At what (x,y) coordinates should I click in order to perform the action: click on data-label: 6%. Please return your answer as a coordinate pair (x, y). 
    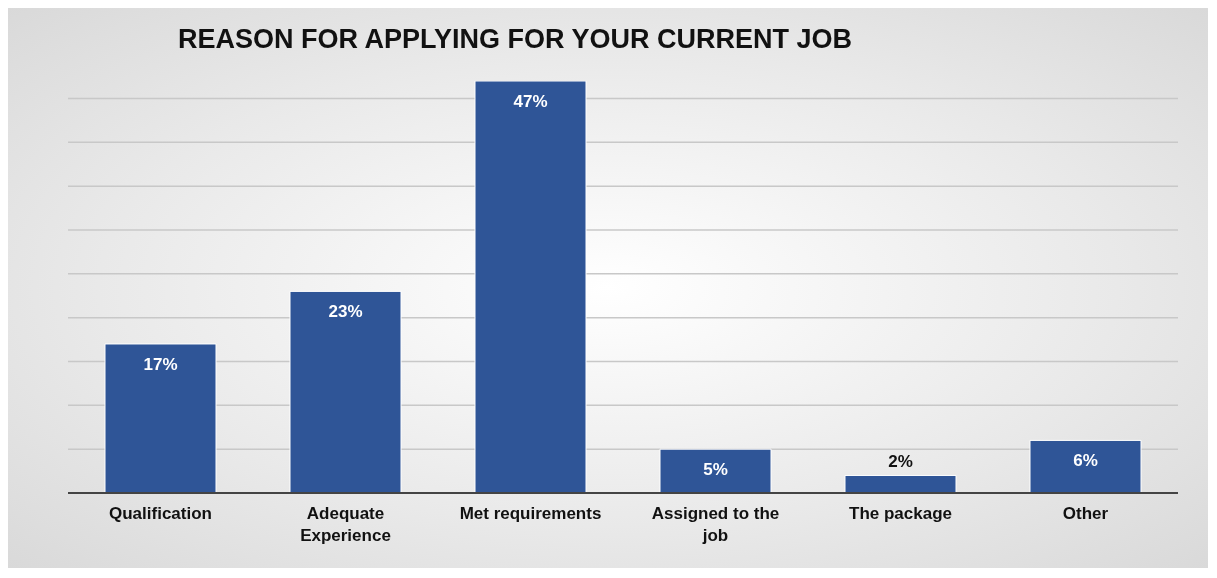
    Looking at the image, I should click on (1085, 461).